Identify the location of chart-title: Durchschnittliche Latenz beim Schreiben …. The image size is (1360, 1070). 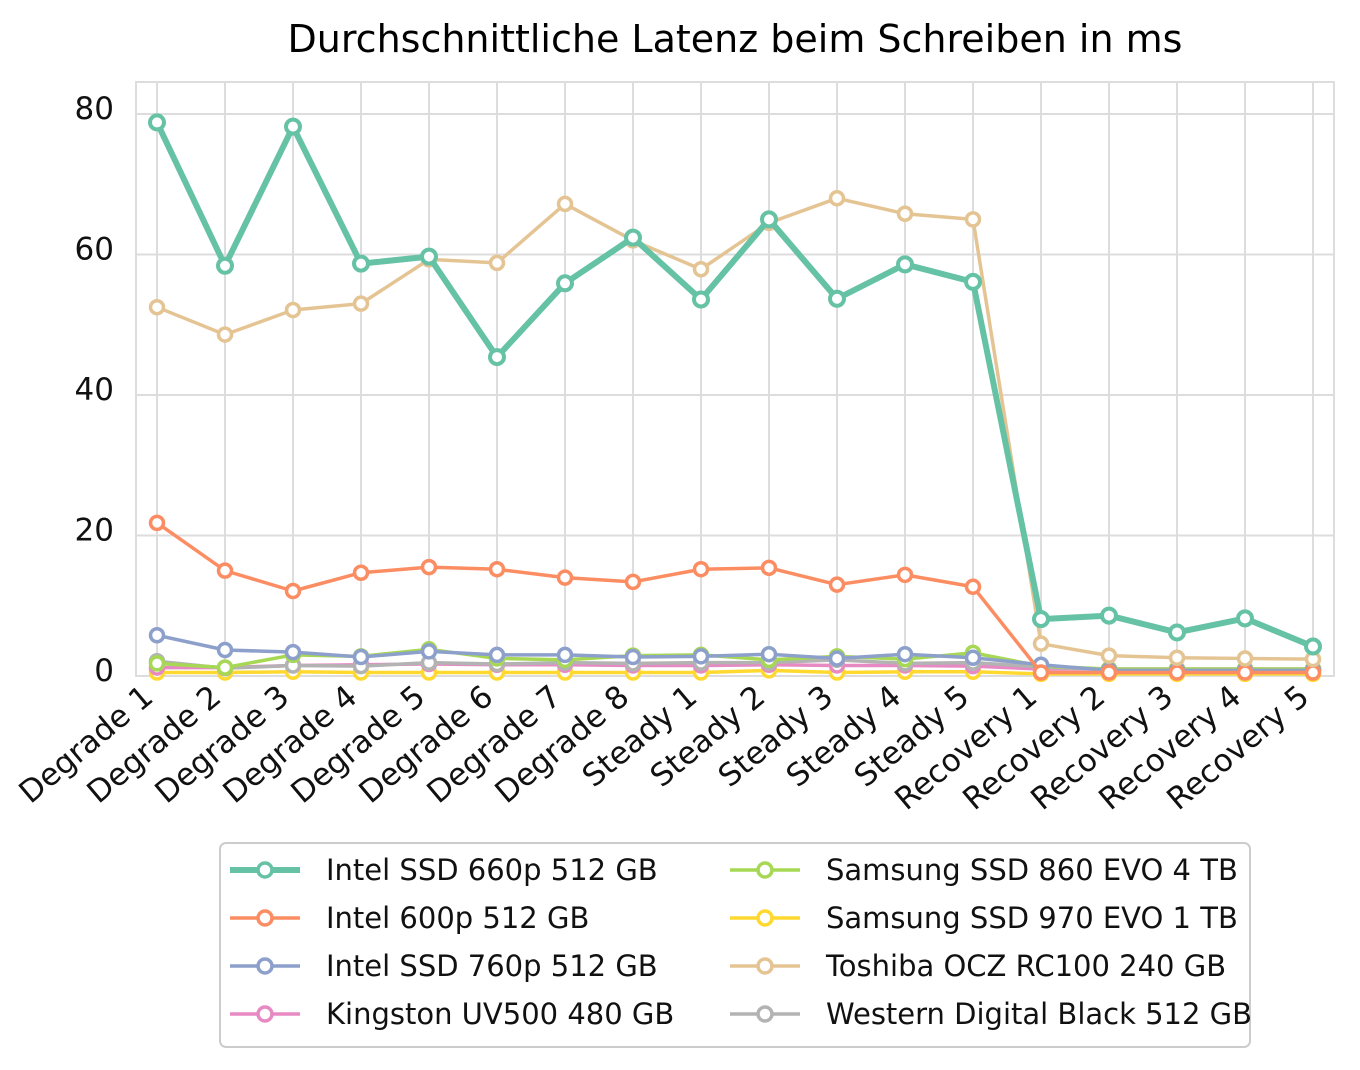
(735, 39).